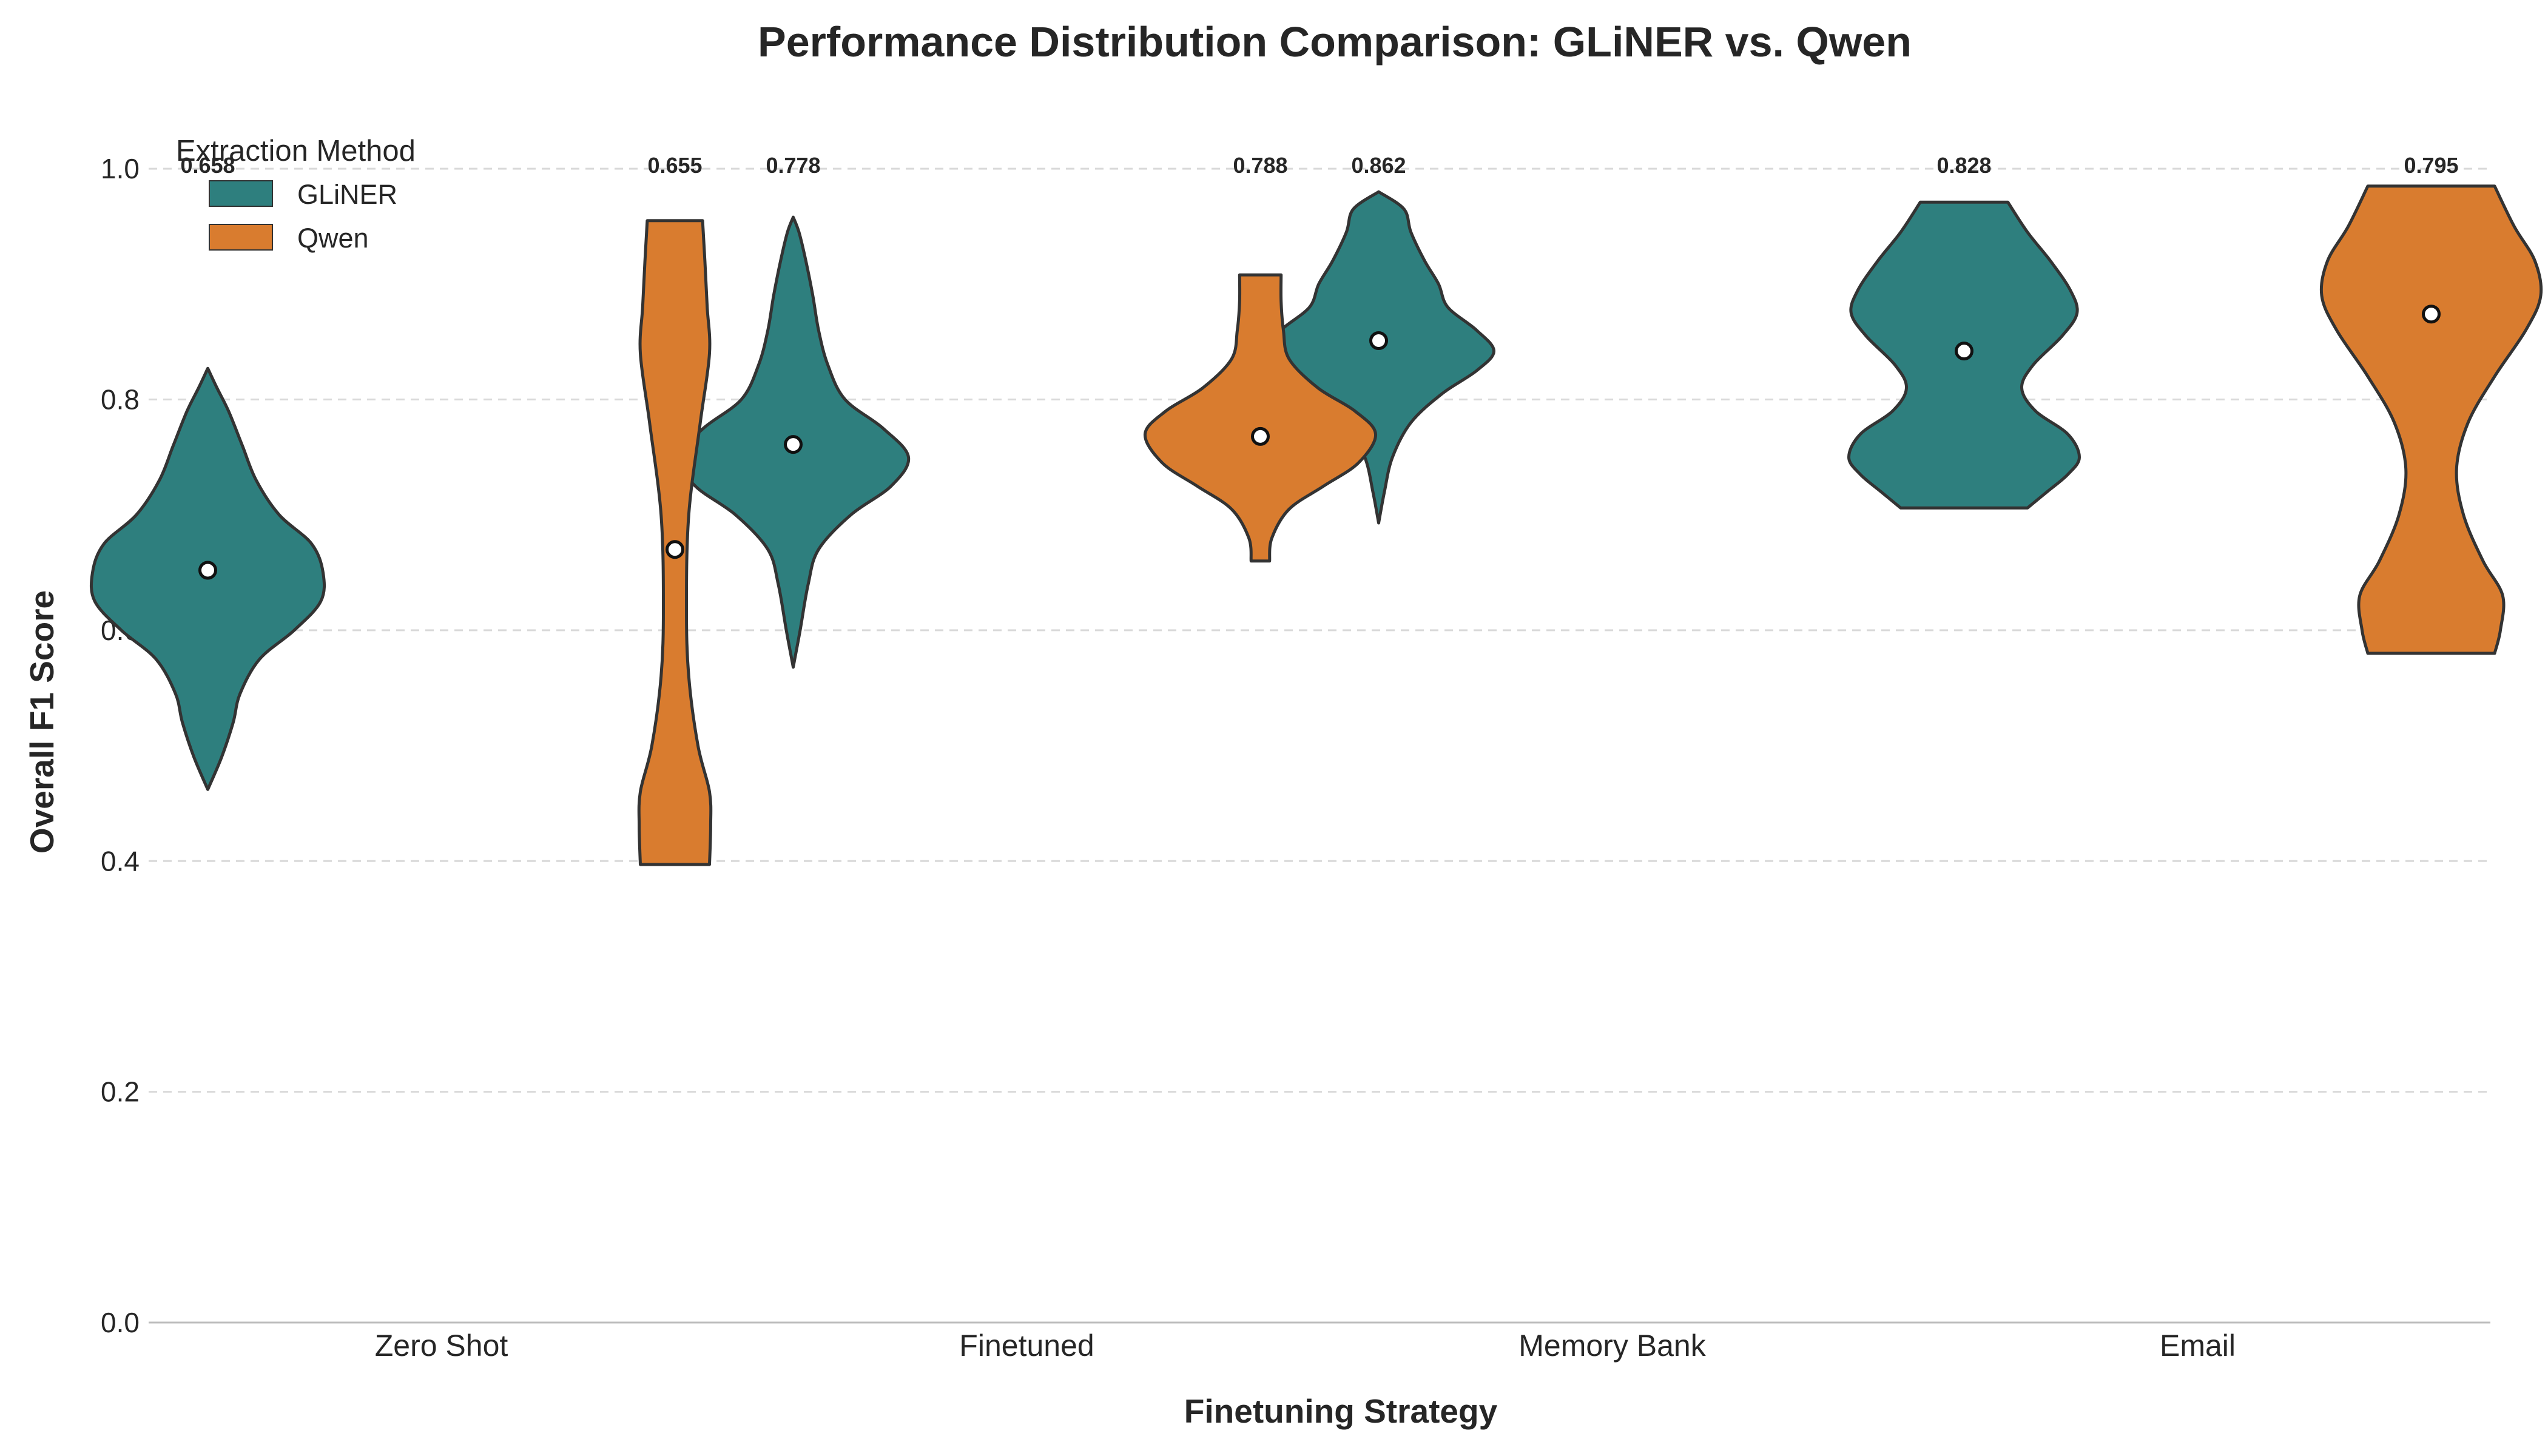 This screenshot has width=2548, height=1456. I want to click on x-axis-label: Finetuning Strategy, so click(1341, 1411).